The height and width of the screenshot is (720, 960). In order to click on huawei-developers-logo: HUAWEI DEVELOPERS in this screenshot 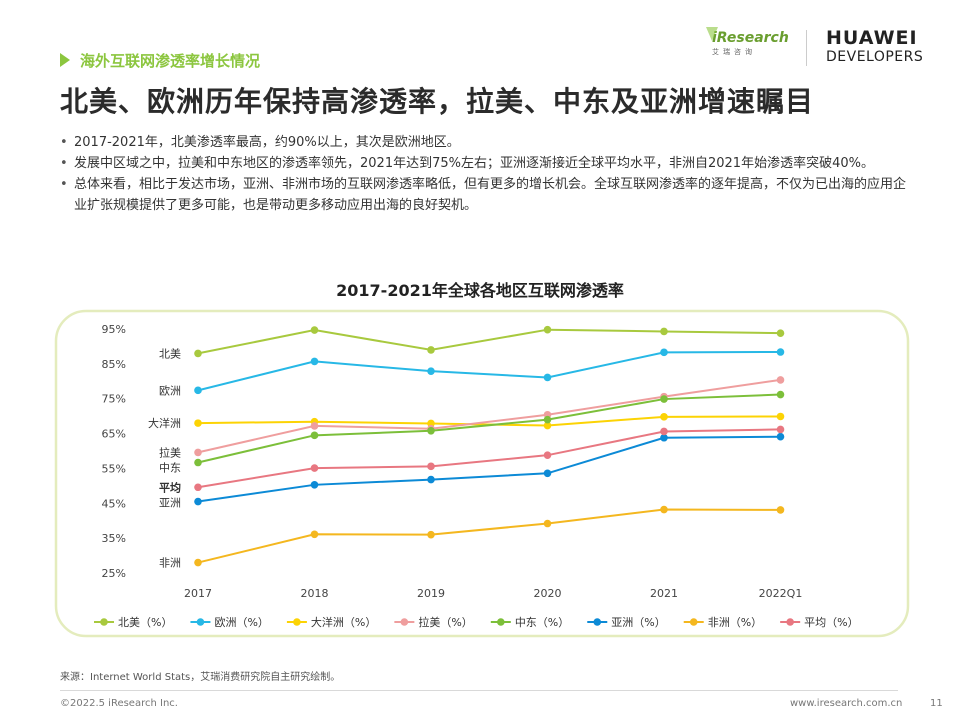, I will do `click(874, 47)`.